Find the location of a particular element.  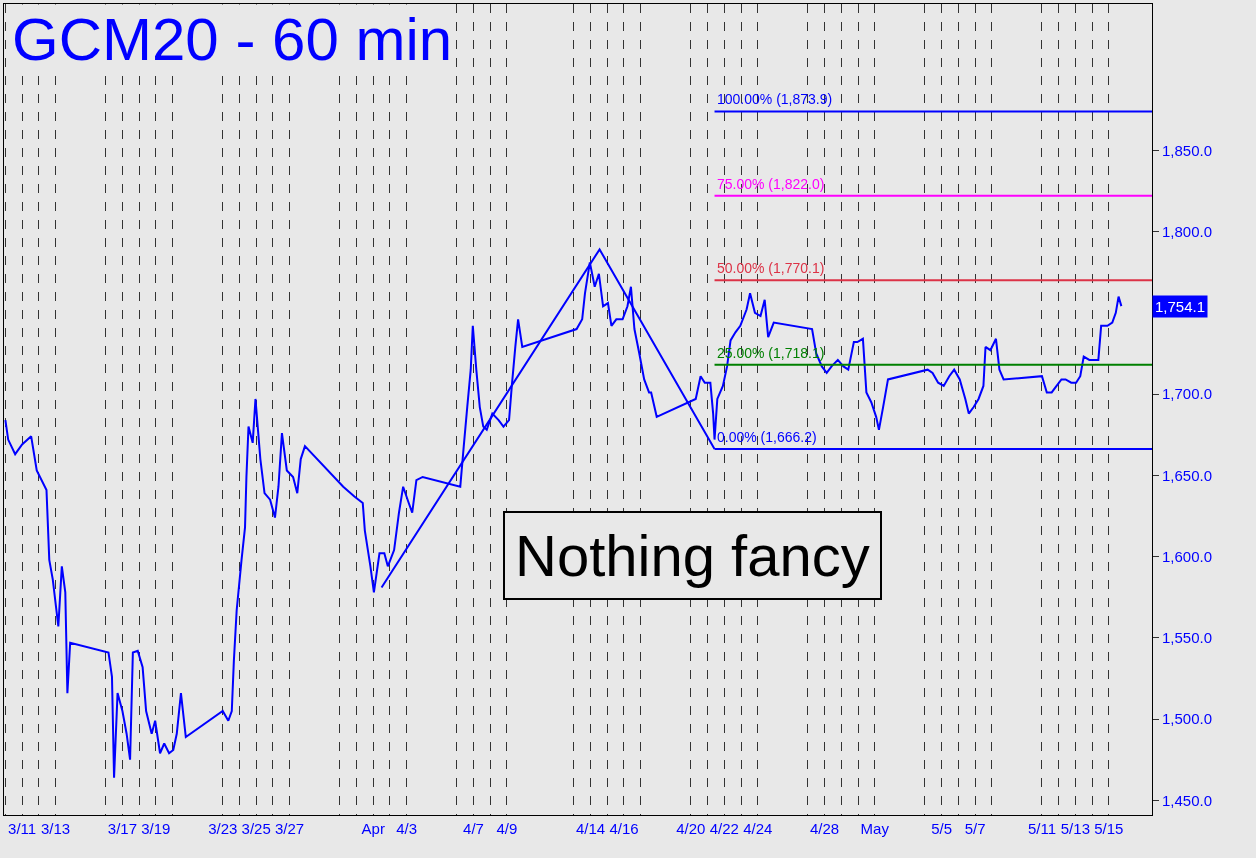

x-tick-label: 4/20 is located at coordinates (691, 828).